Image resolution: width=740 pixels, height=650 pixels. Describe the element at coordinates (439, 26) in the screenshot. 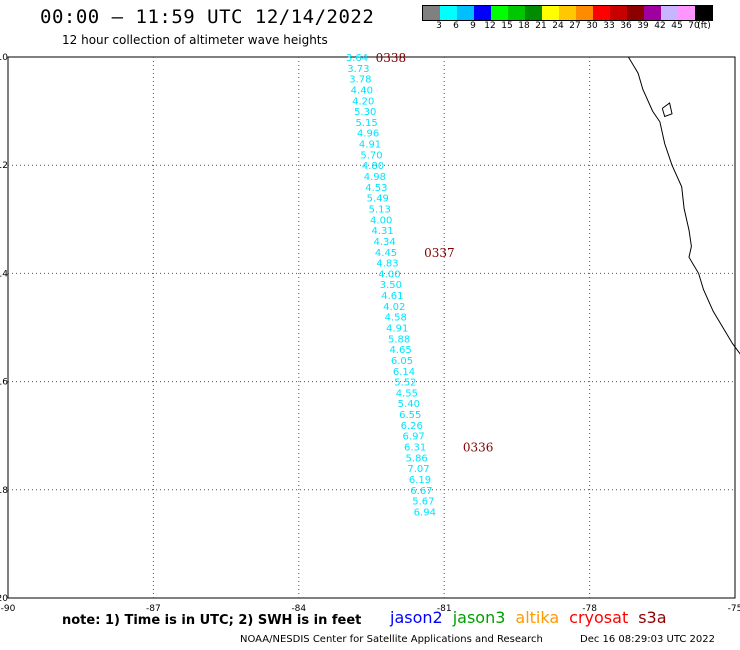

I see `legend-label: 3` at that location.